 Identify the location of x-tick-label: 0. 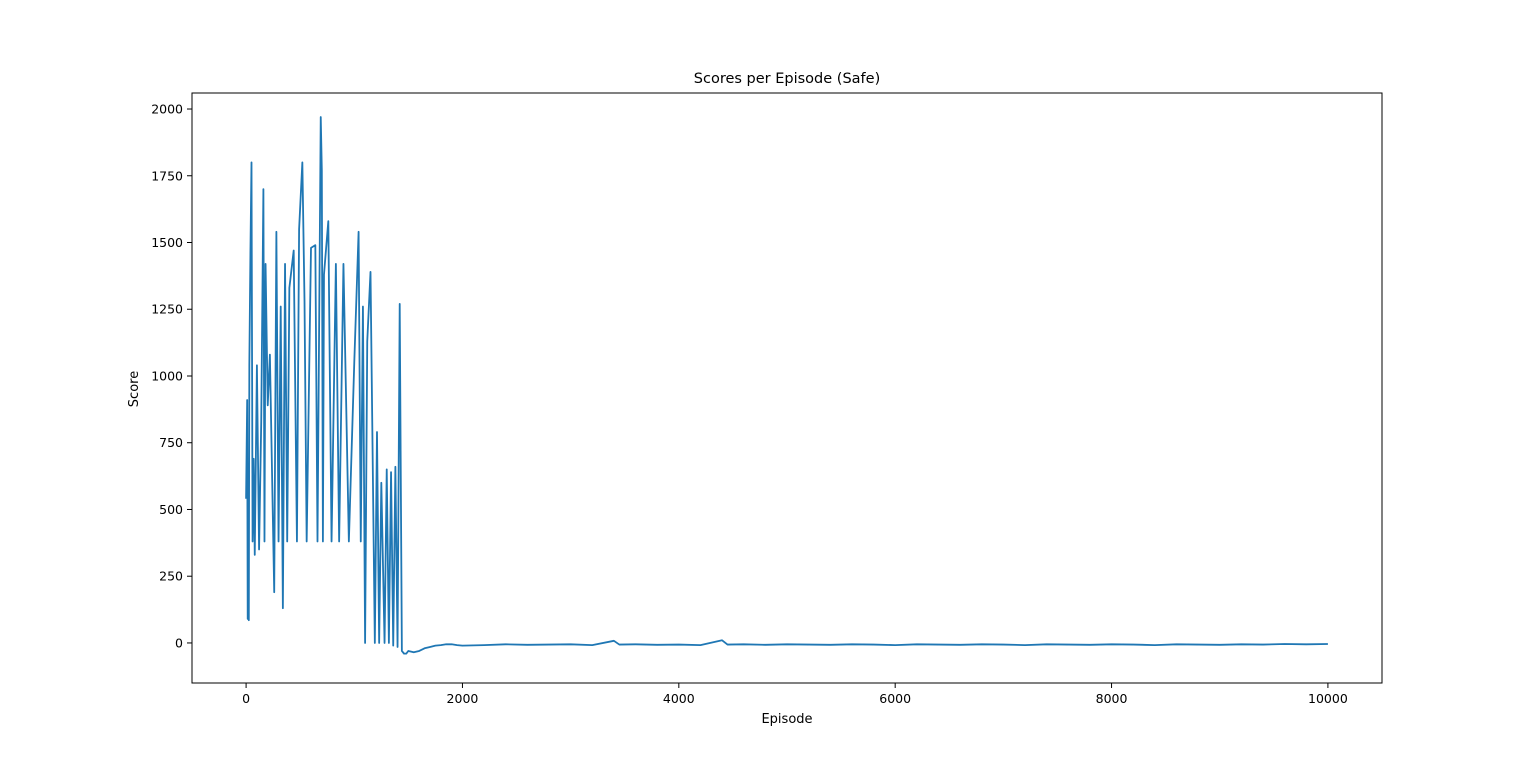
(246, 698).